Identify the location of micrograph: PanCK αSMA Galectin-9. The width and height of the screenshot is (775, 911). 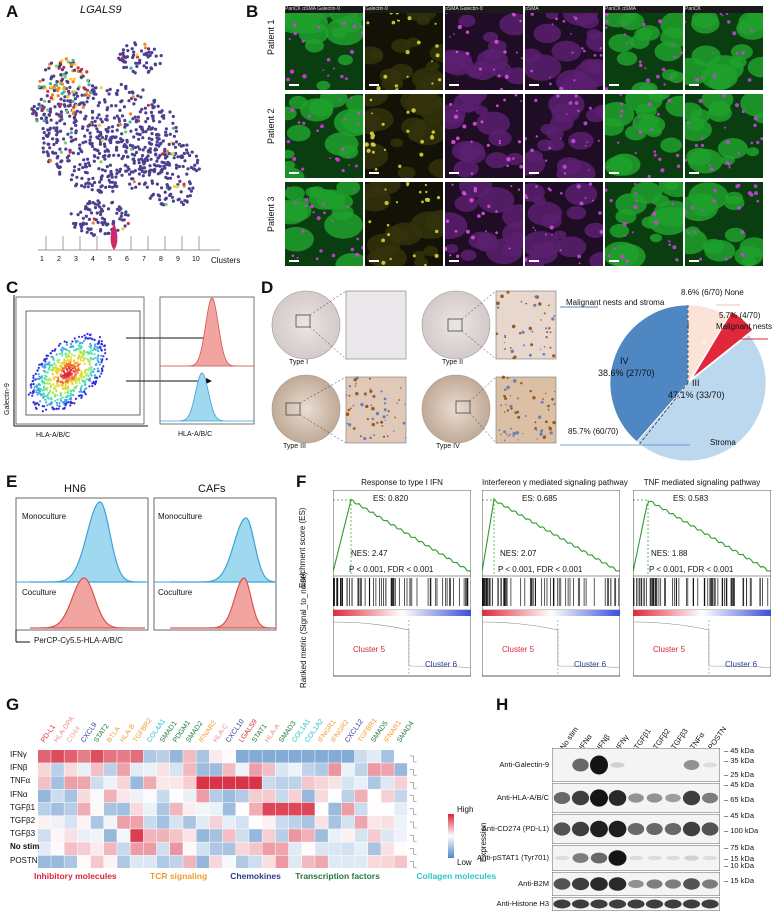
(324, 48).